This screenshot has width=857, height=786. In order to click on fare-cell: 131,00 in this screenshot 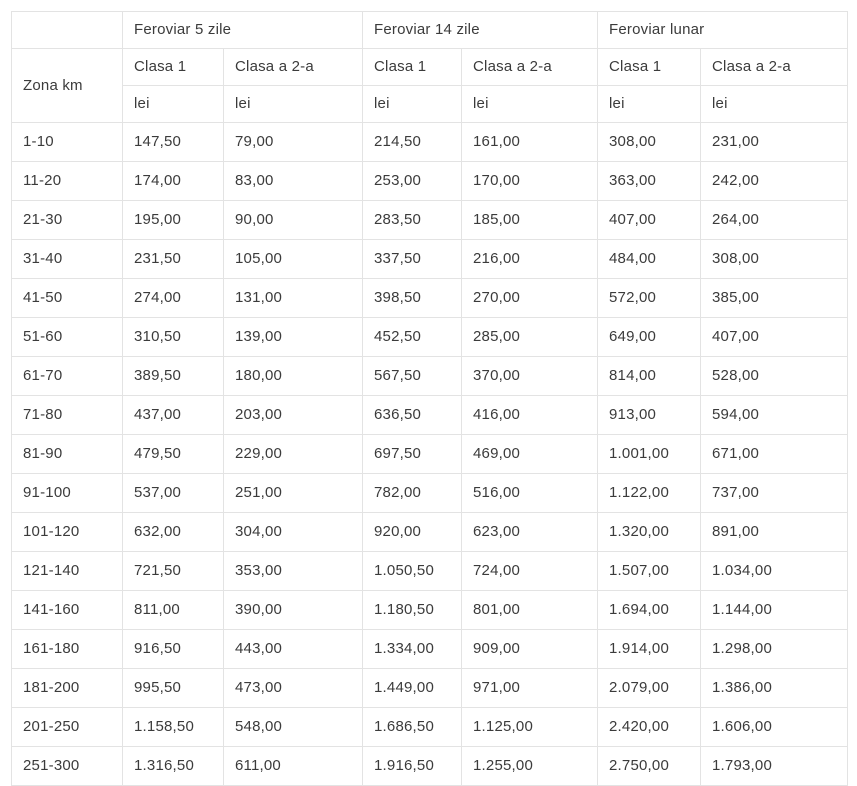, I will do `click(293, 298)`.